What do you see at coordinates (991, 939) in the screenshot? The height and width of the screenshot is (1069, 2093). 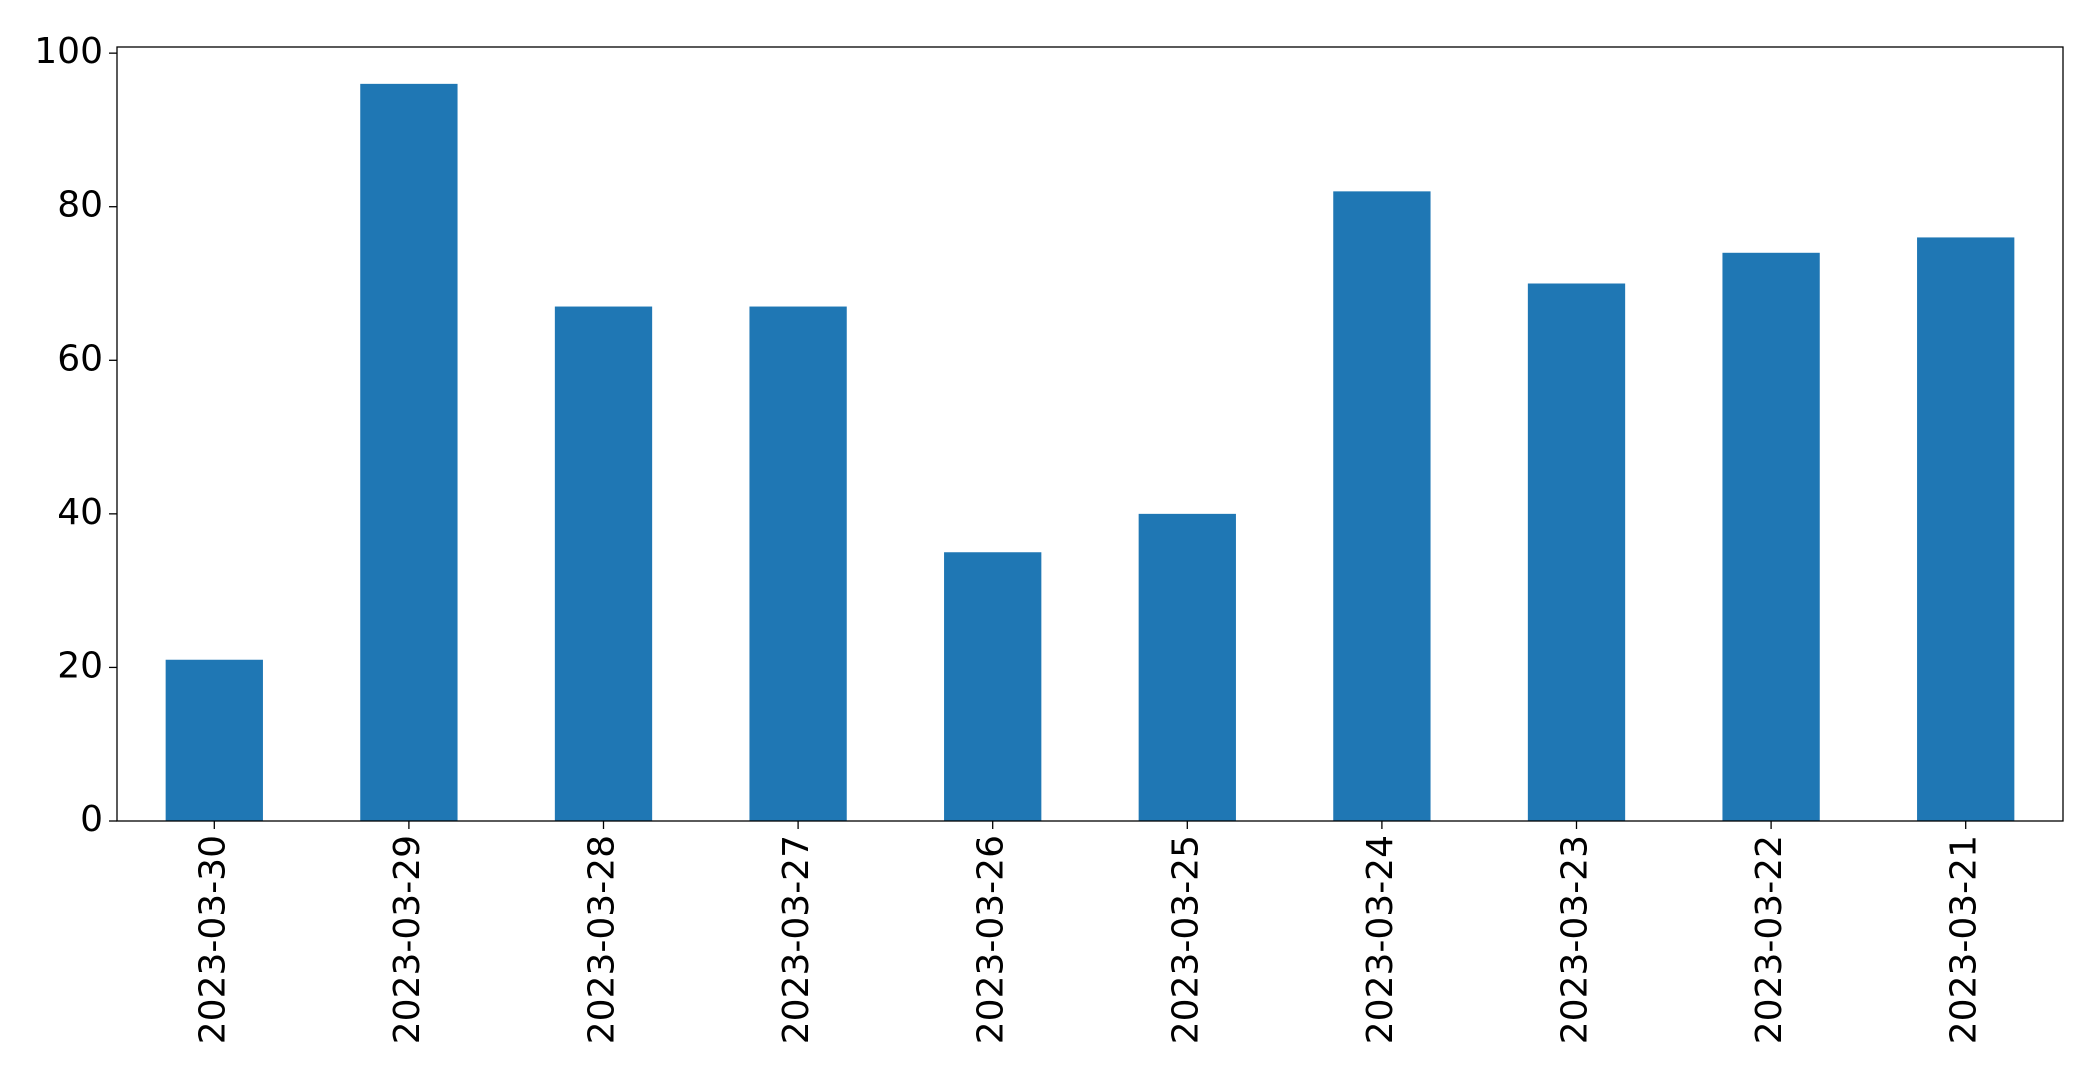 I see `x-tick-label: 2023-03-26` at bounding box center [991, 939].